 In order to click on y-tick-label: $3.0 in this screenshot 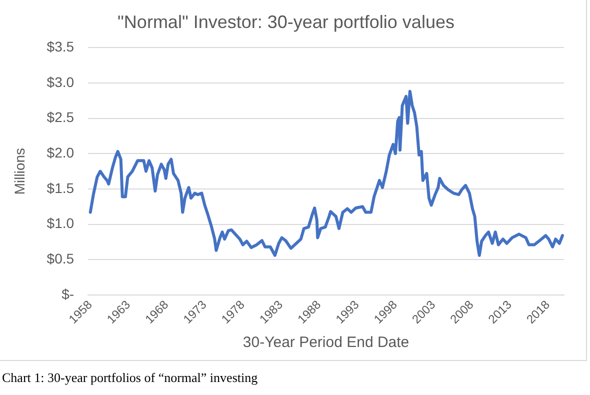, I will do `click(60, 82)`.